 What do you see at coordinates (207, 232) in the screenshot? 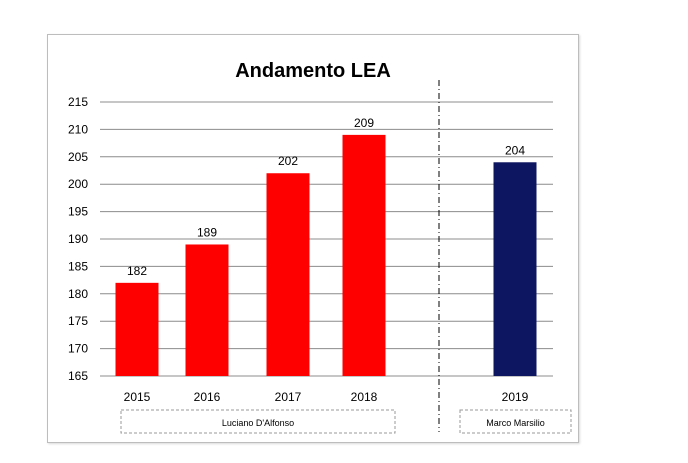
I see `data-label: 189` at bounding box center [207, 232].